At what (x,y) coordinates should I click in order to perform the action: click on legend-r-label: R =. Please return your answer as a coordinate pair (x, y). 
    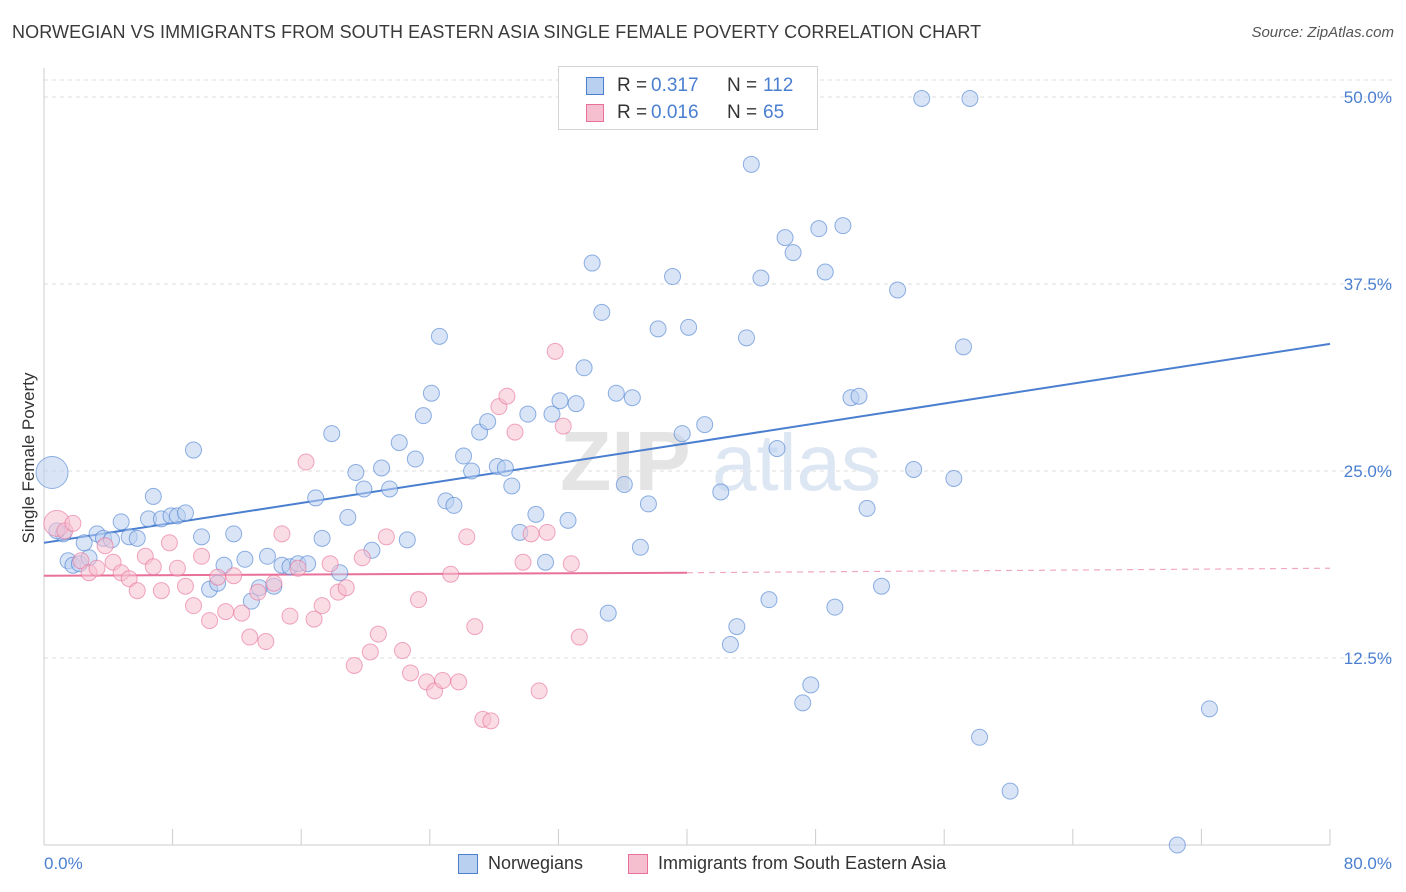
    Looking at the image, I should click on (632, 112).